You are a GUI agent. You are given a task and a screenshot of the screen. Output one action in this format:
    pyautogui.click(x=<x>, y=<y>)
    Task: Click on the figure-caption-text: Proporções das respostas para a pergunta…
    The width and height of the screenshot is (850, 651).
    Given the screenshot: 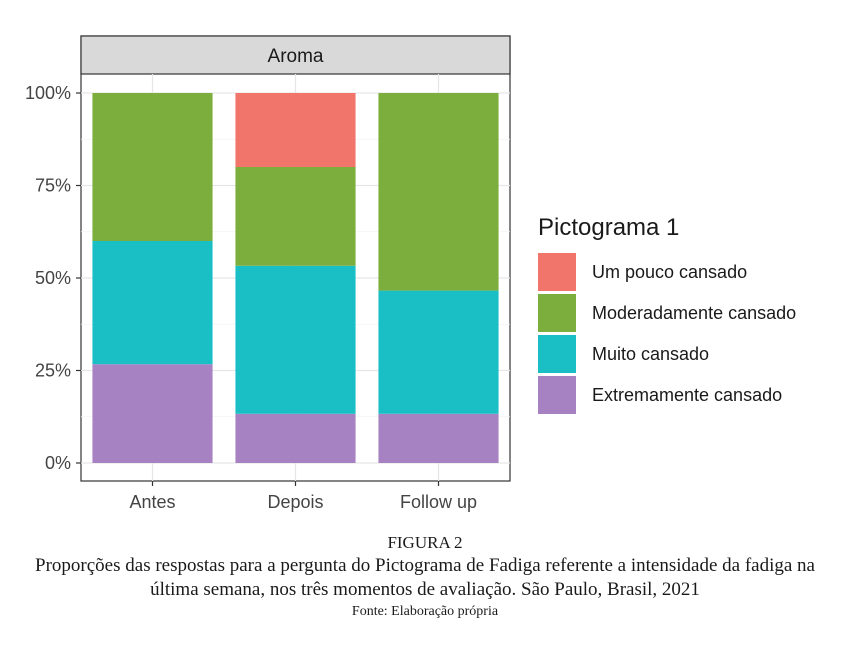 What is the action you would take?
    pyautogui.click(x=425, y=577)
    